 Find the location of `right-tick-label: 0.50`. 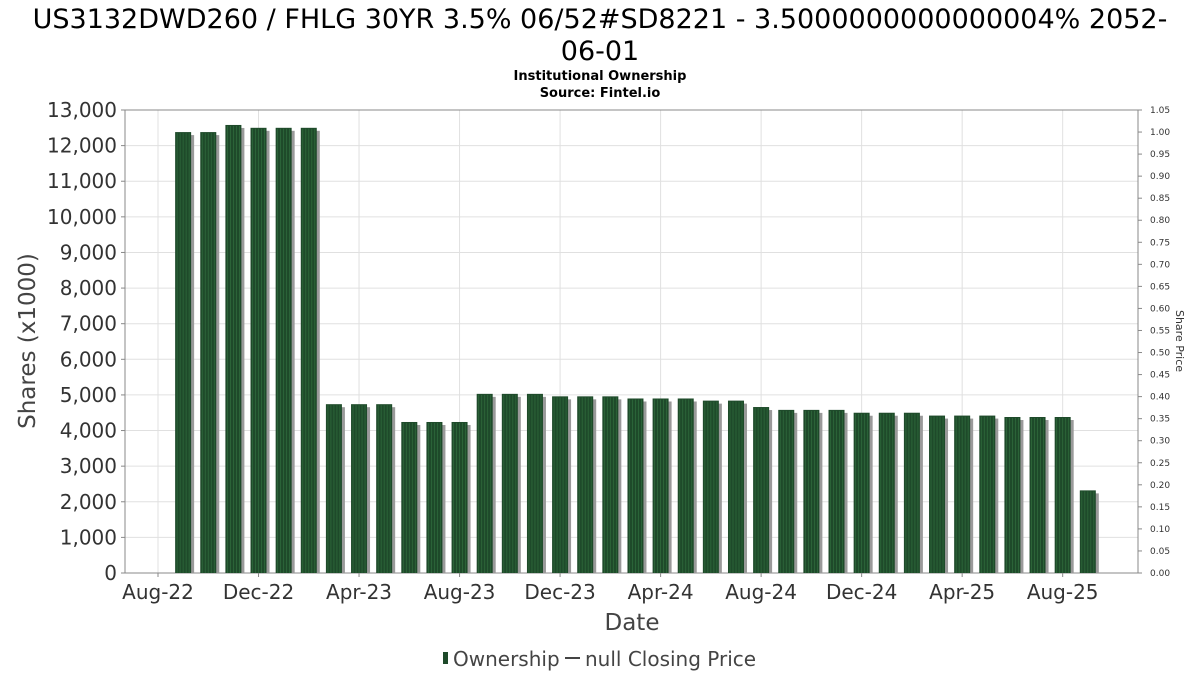

right-tick-label: 0.50 is located at coordinates (1160, 354).